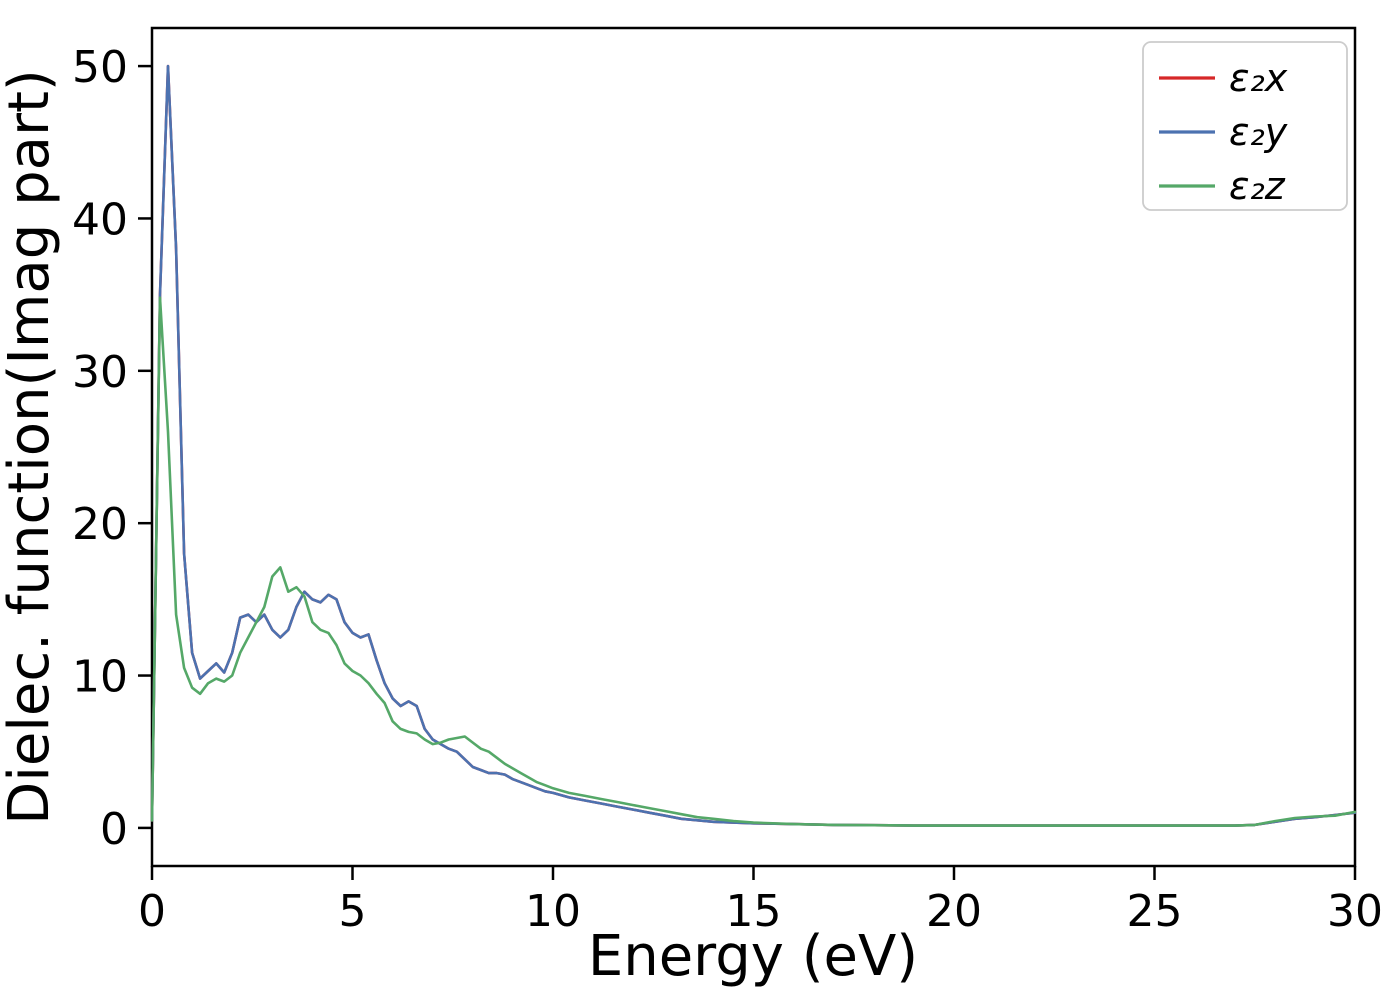 This screenshot has width=1400, height=1000. What do you see at coordinates (100, 67) in the screenshot?
I see `y-tick-label: 50` at bounding box center [100, 67].